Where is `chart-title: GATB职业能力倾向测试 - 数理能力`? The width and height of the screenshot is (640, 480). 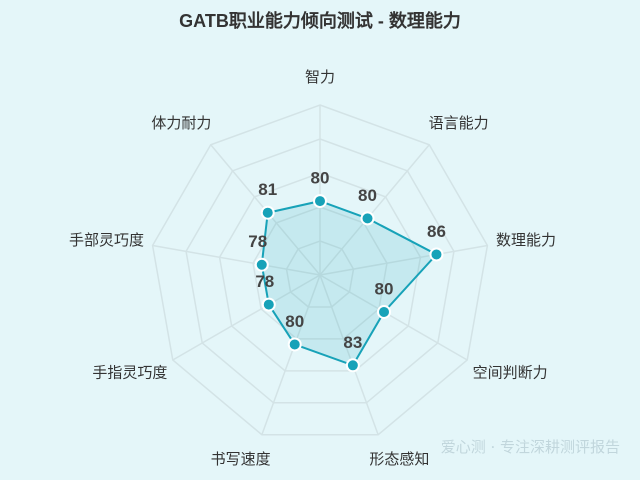 chart-title: GATB职业能力倾向测试 - 数理能力 is located at coordinates (320, 20).